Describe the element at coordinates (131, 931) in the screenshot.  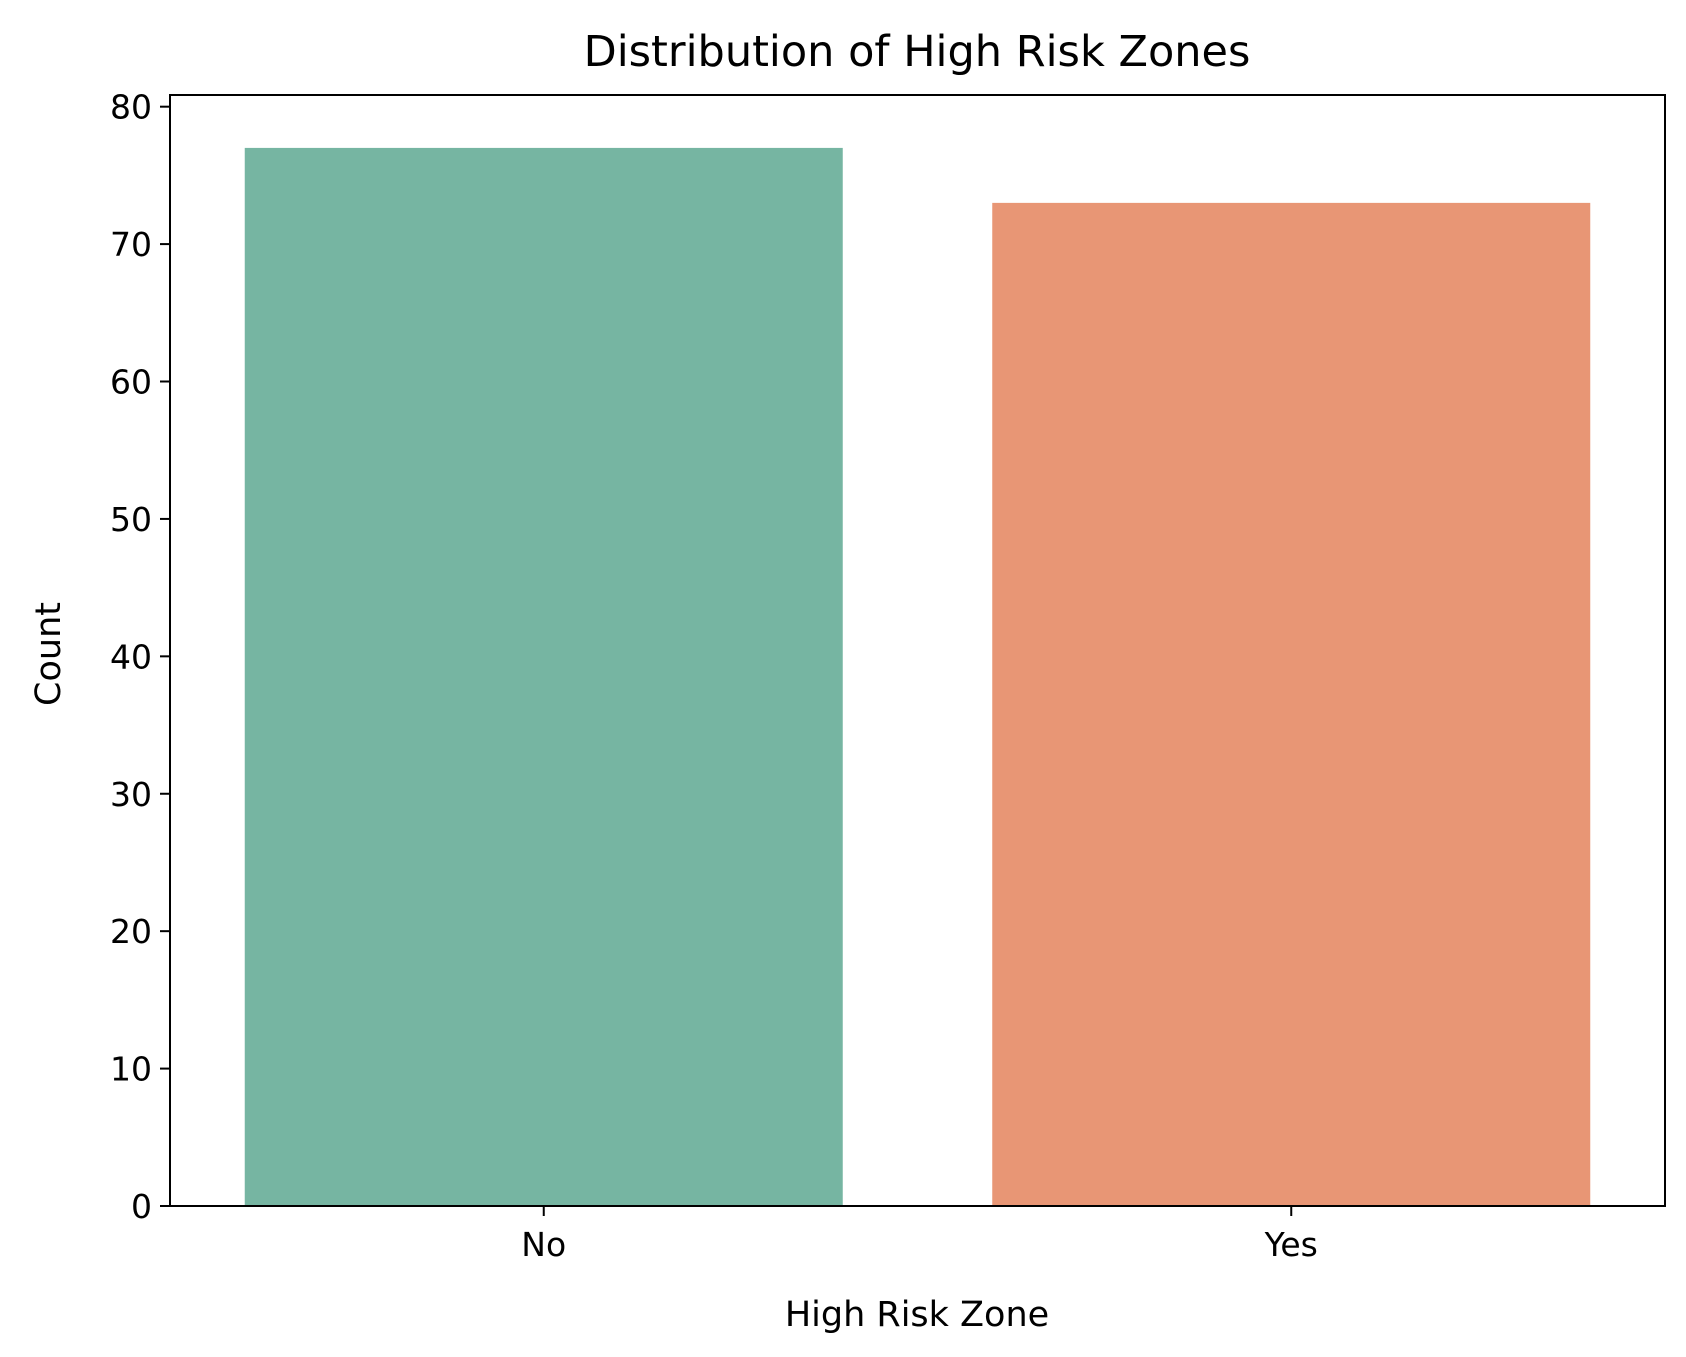
I see `y-tick-label: 20` at that location.